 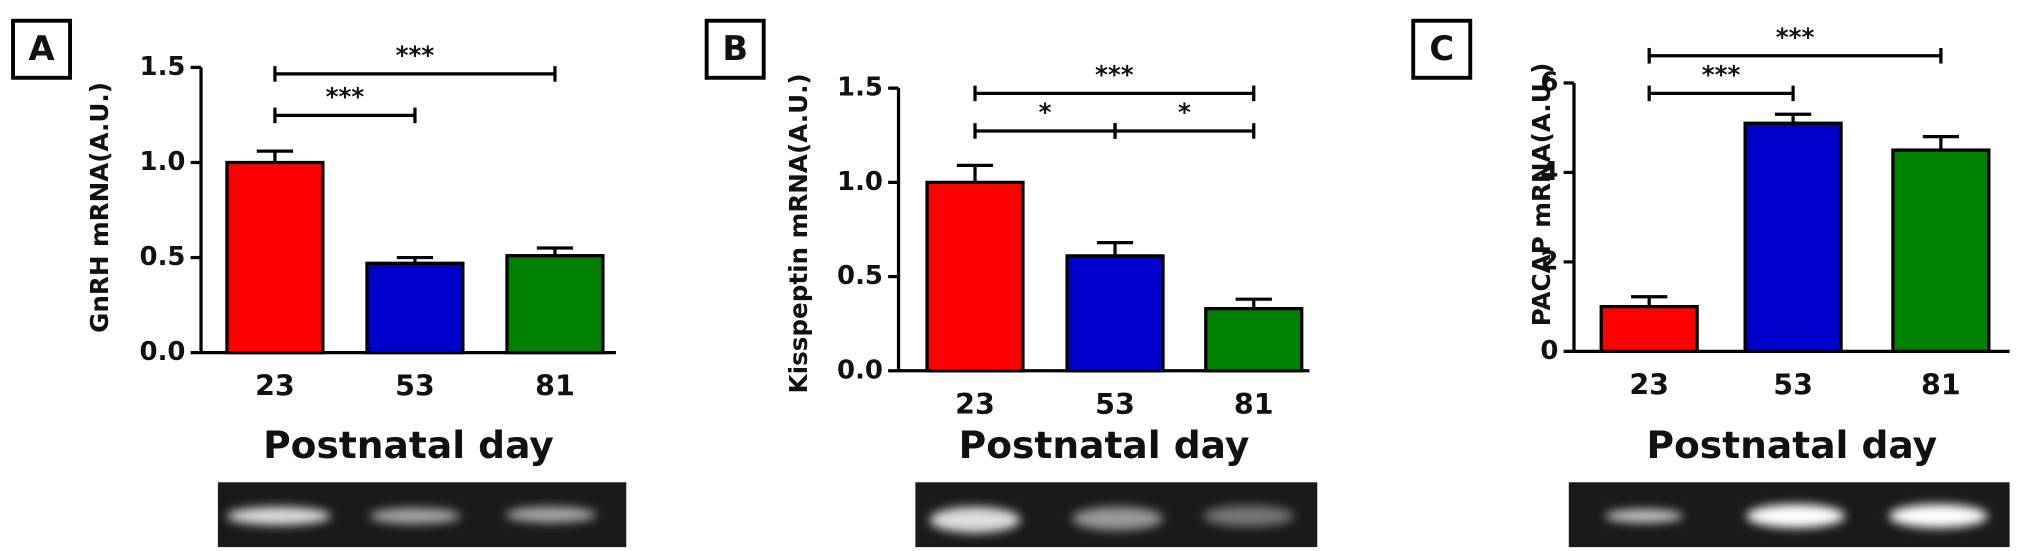 What do you see at coordinates (99, 207) in the screenshot?
I see `y-axis-label: GnRH mRNA(A.U.)` at bounding box center [99, 207].